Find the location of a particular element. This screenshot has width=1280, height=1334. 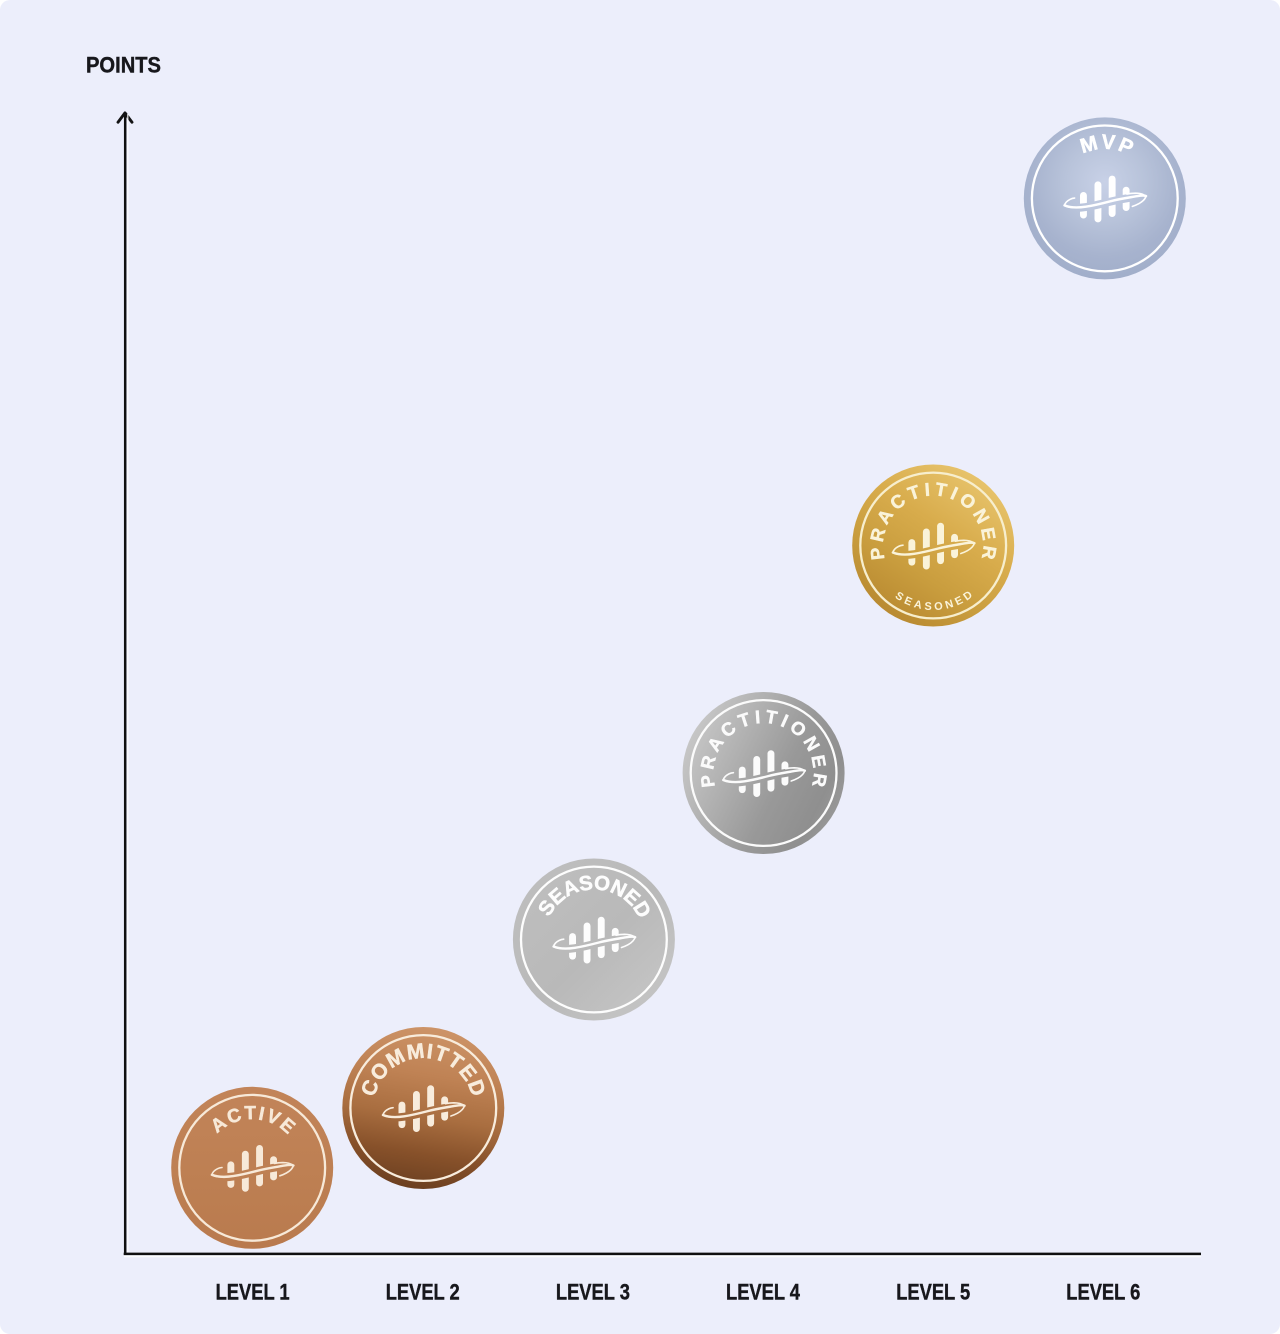

svg-text: LEVEL 5 is located at coordinates (933, 1292).